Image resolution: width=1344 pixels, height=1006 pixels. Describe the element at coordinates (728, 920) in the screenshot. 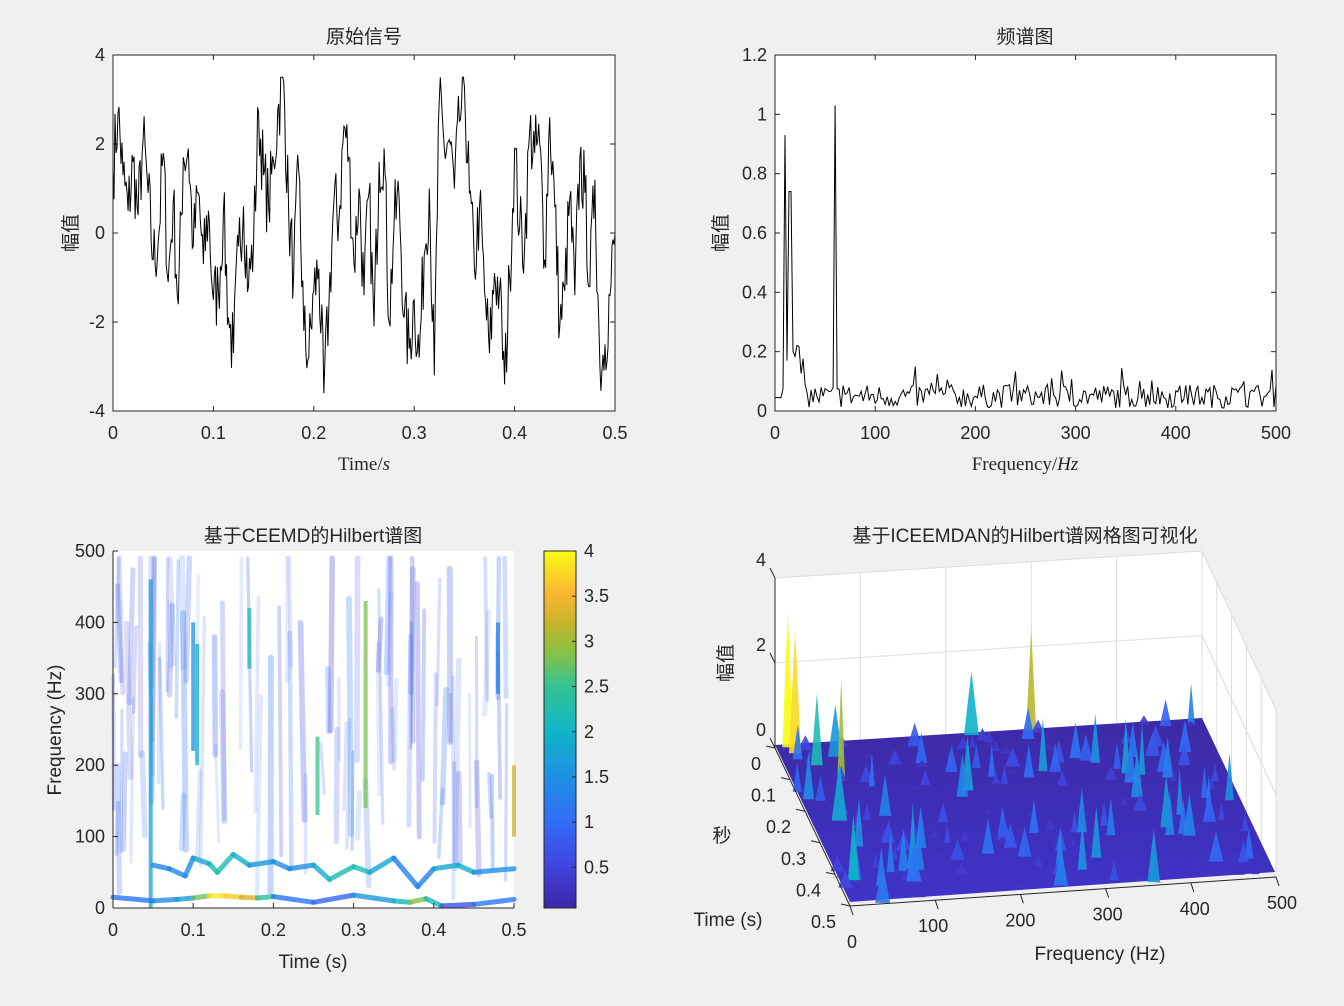

I see `plot4-ylabel: Time (s)` at that location.